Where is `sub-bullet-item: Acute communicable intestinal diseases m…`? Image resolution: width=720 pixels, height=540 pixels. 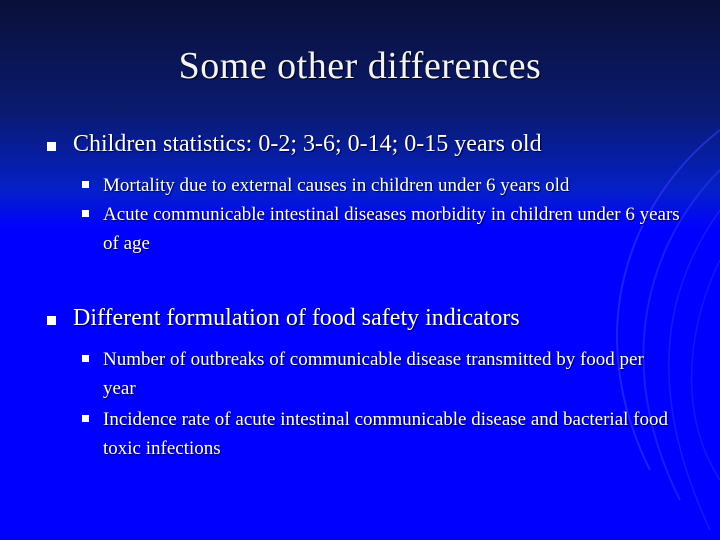
sub-bullet-item: Acute communicable intestinal diseases m… is located at coordinates (391, 229).